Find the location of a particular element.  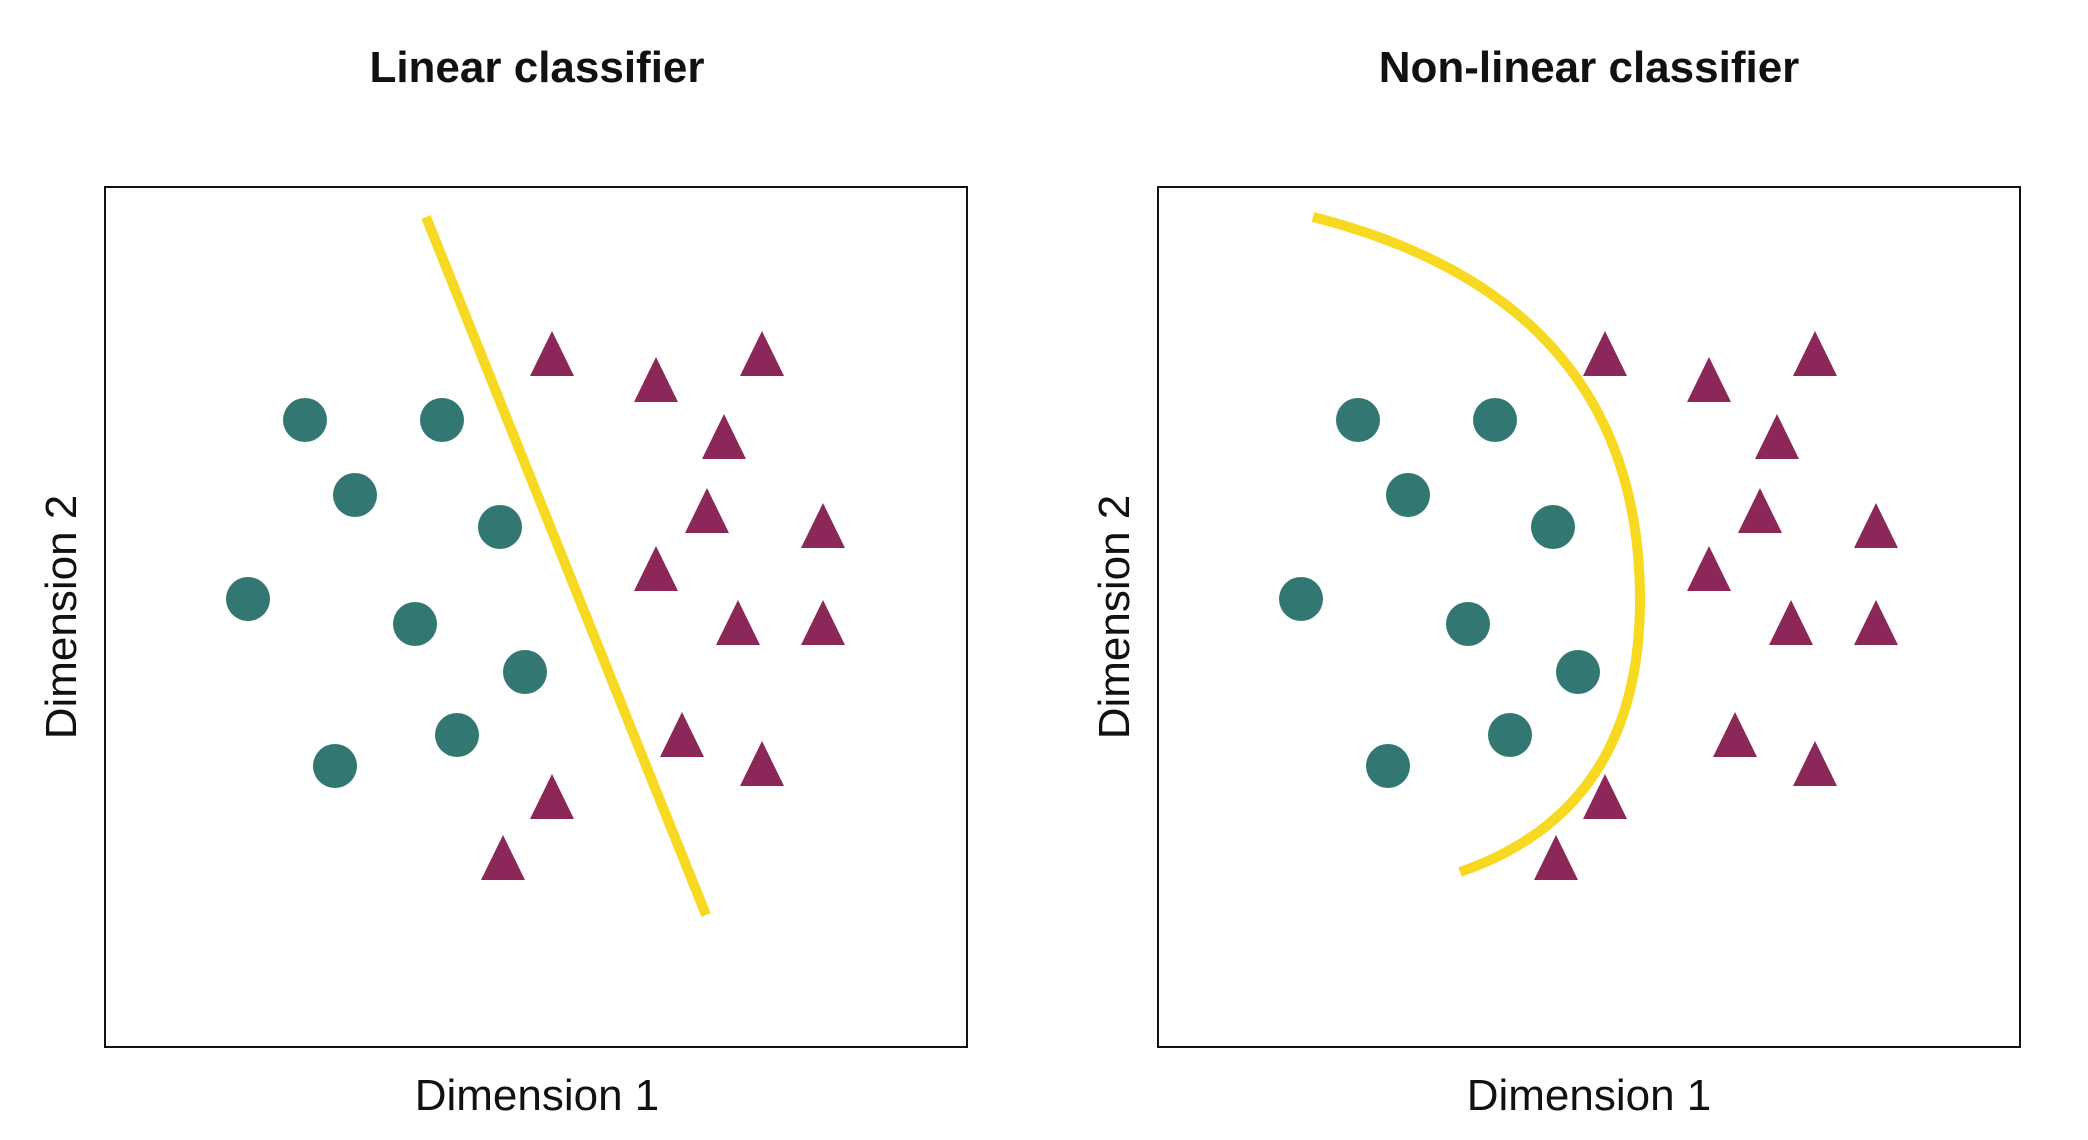

linear-decision-boundary is located at coordinates (566, 566).